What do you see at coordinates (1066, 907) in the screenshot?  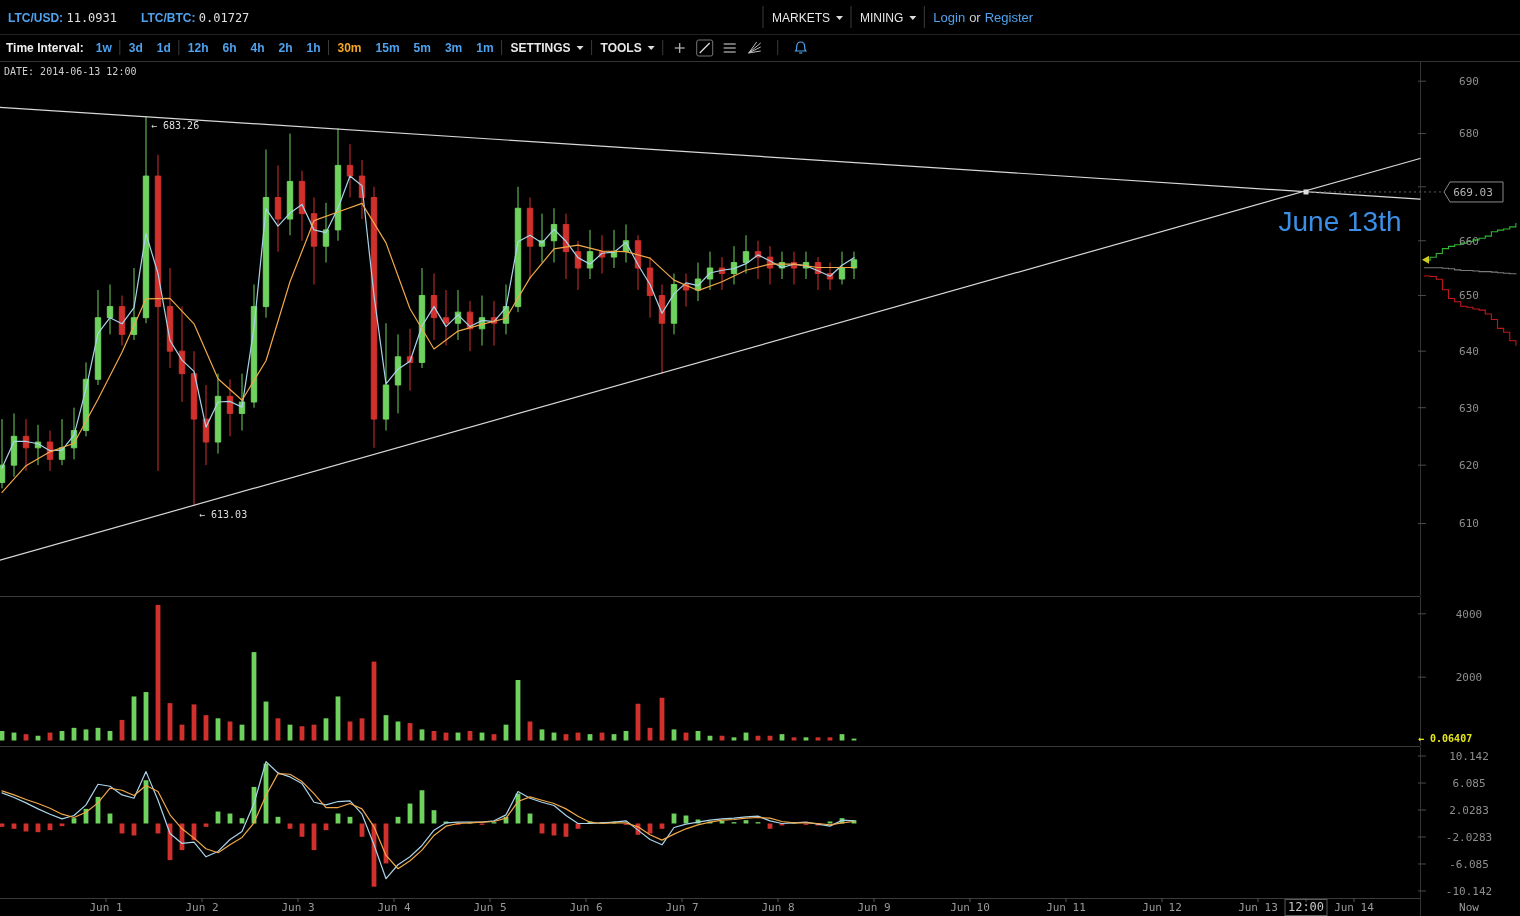 I see `x-tick-label: Jun 11` at bounding box center [1066, 907].